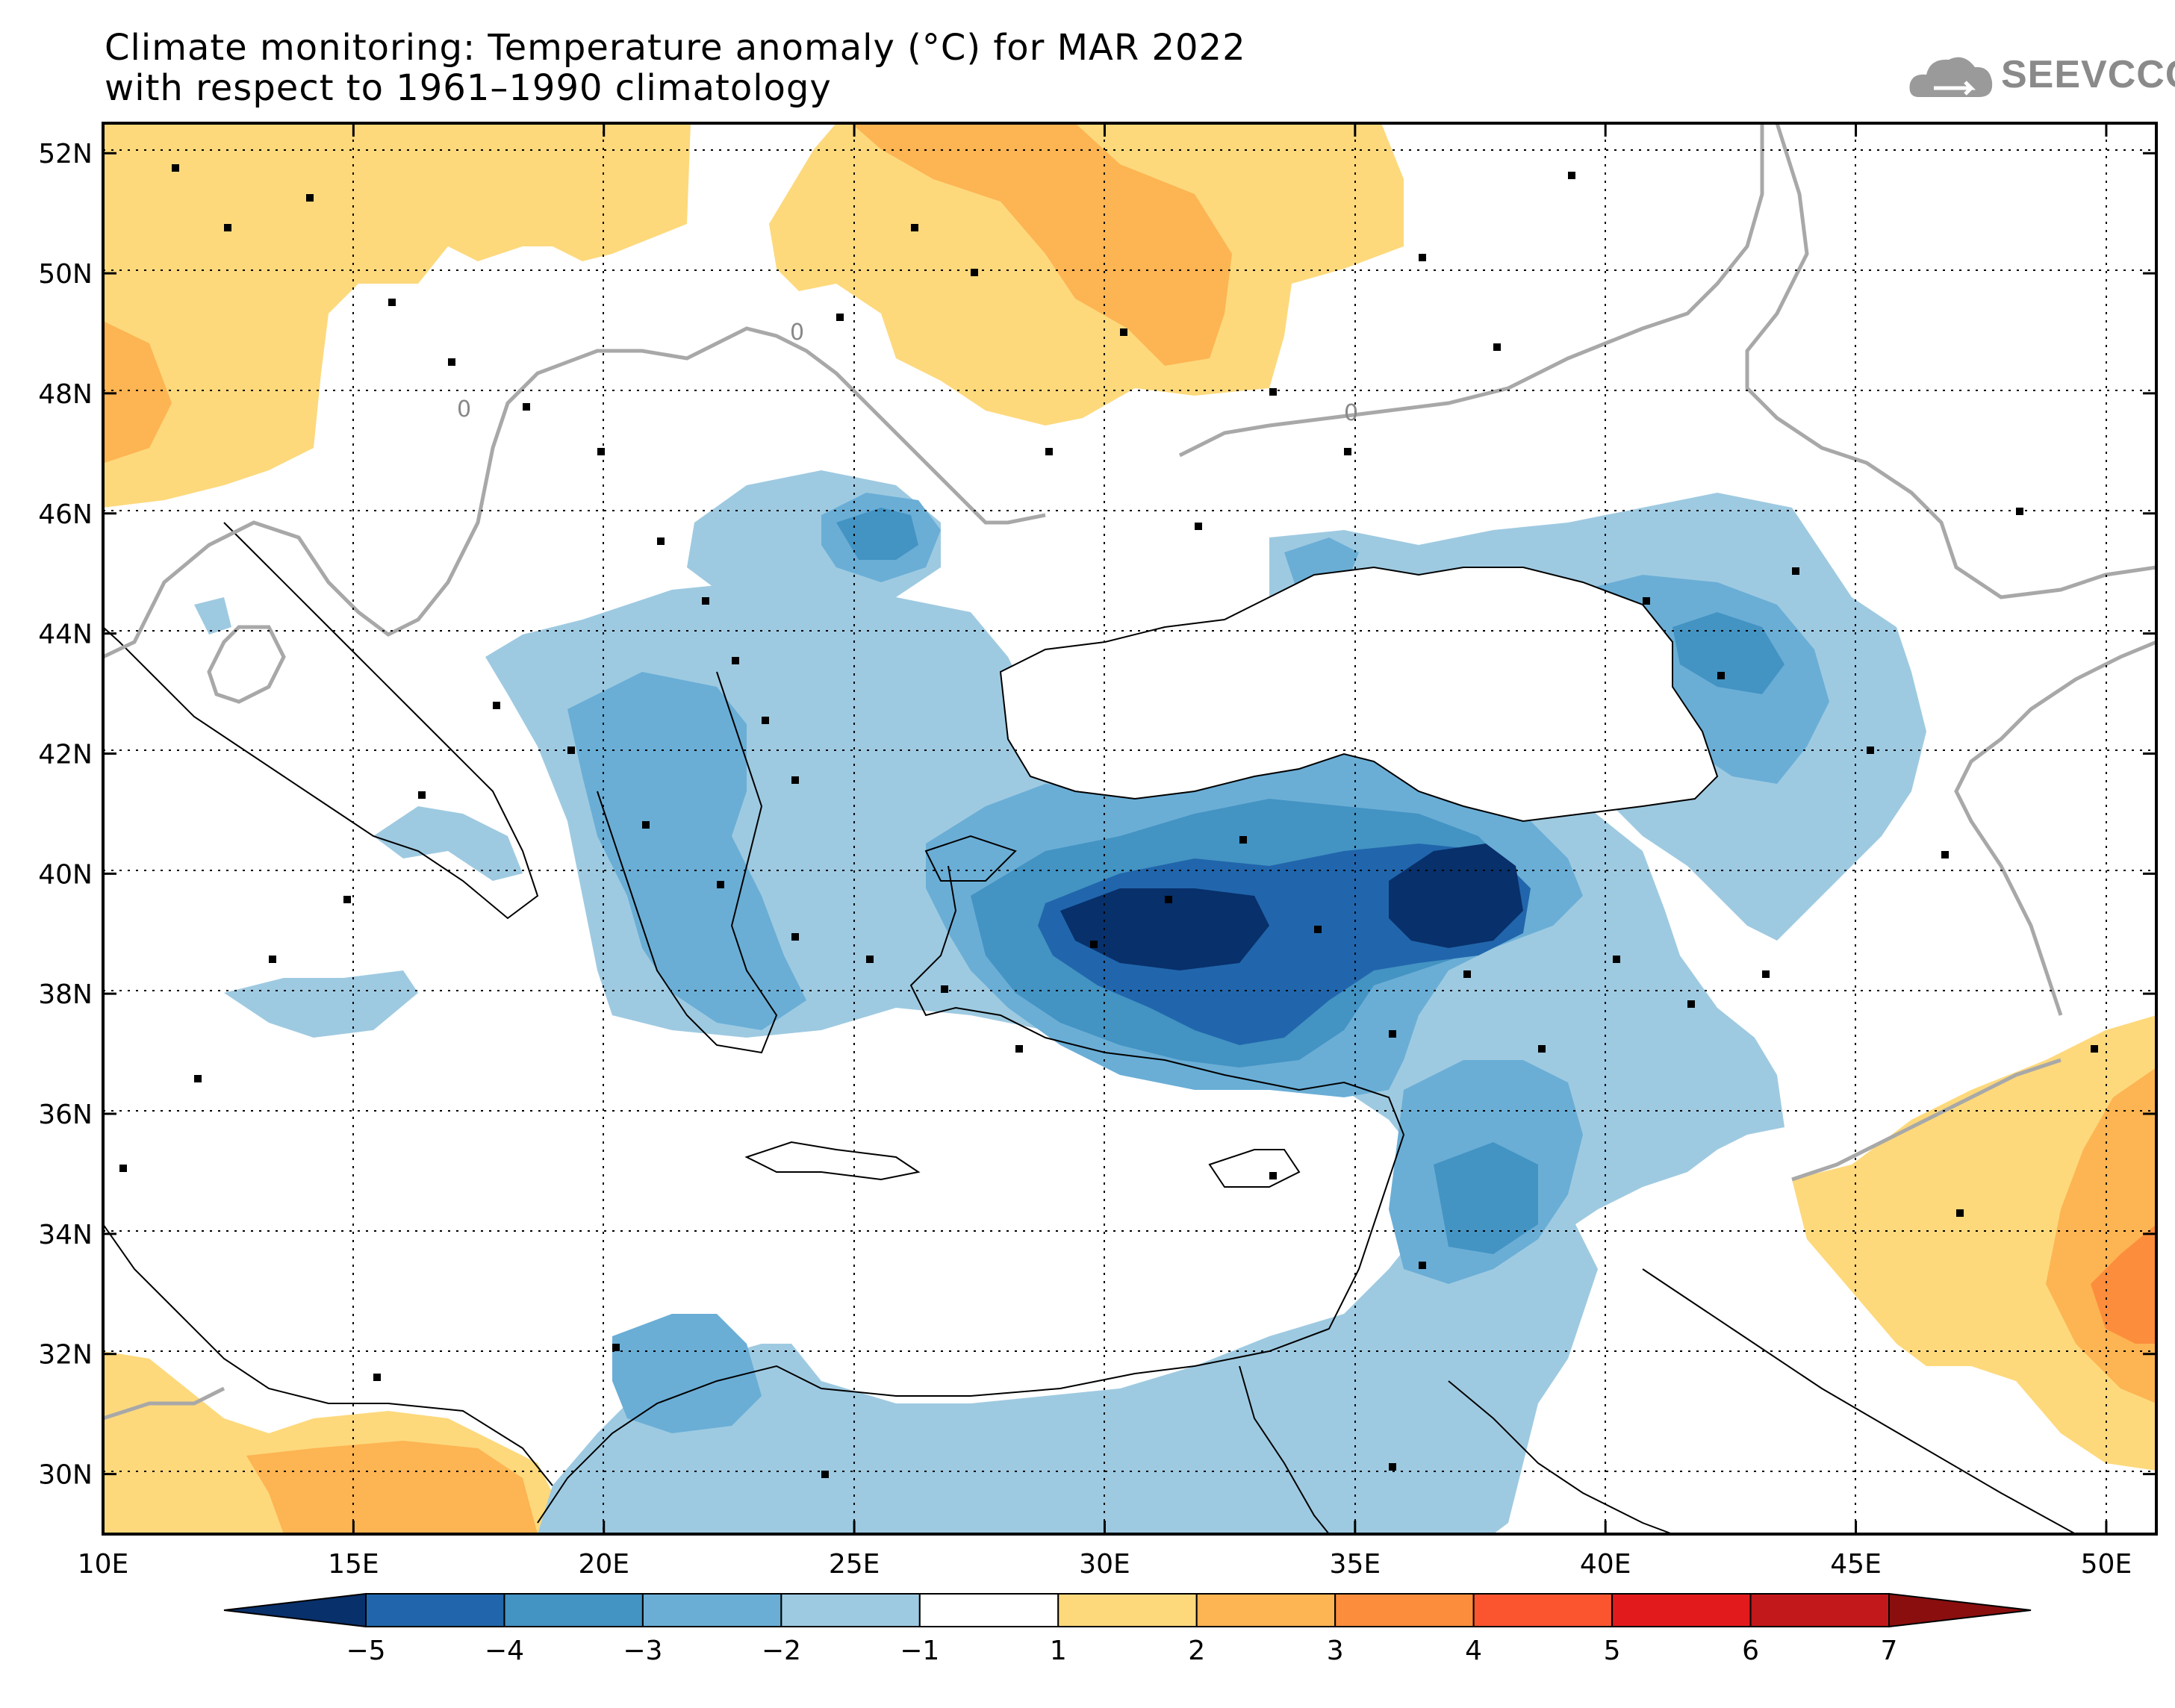 This screenshot has height=1708, width=2175. I want to click on y-tick-label: 42N, so click(65, 754).